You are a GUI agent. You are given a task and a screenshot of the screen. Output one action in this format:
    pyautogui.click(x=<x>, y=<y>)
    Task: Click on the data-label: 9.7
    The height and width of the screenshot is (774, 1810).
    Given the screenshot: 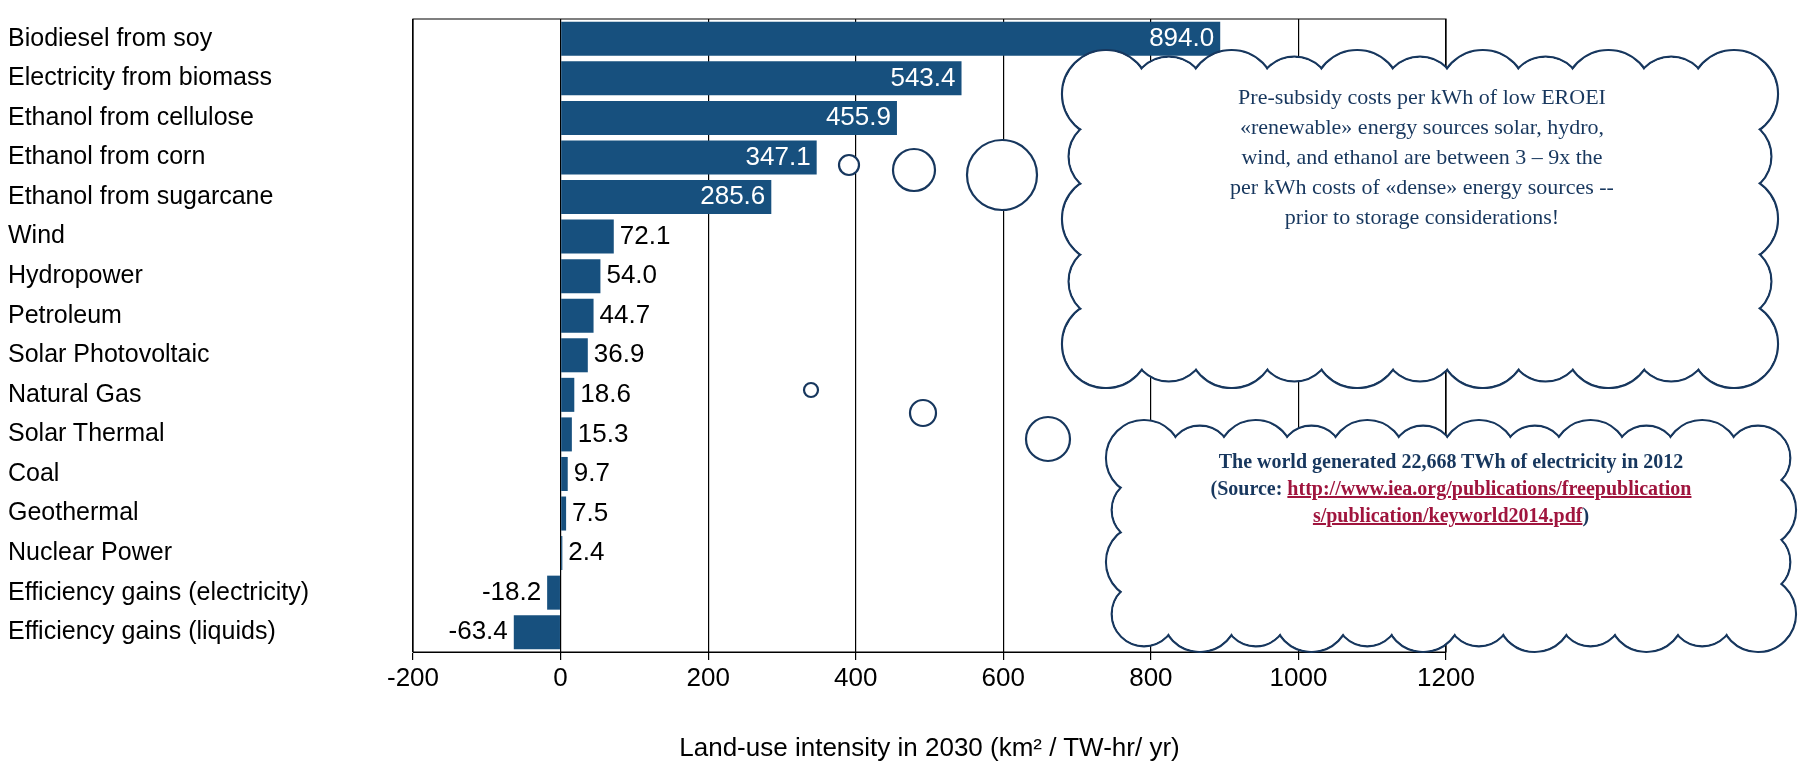 What is the action you would take?
    pyautogui.click(x=591, y=472)
    